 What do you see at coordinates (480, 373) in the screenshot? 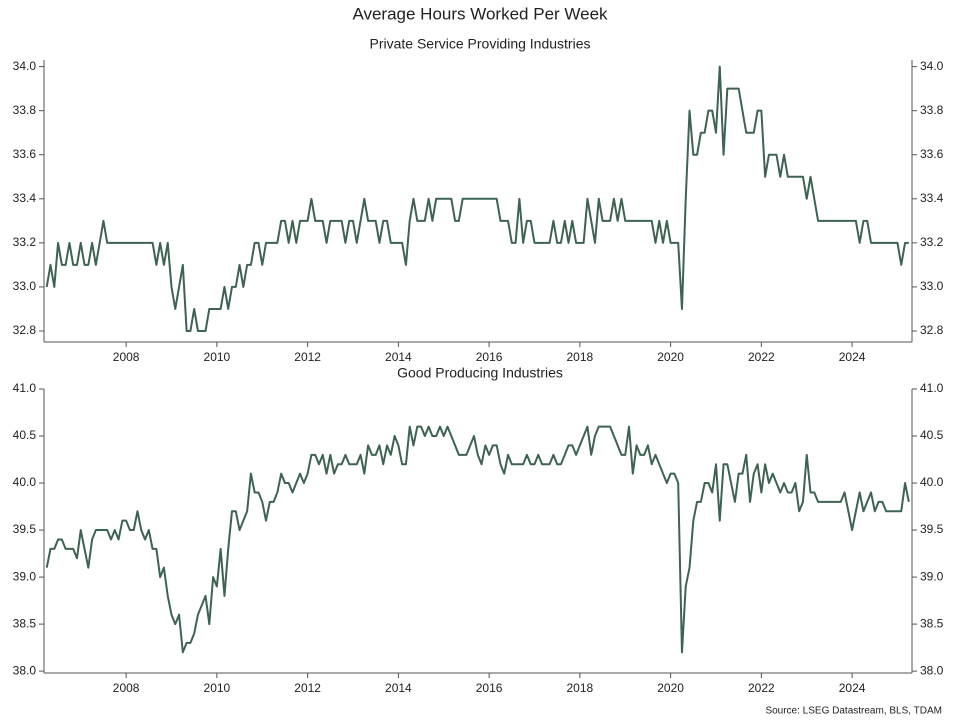
I see `panel-title: Good Producing Industries` at bounding box center [480, 373].